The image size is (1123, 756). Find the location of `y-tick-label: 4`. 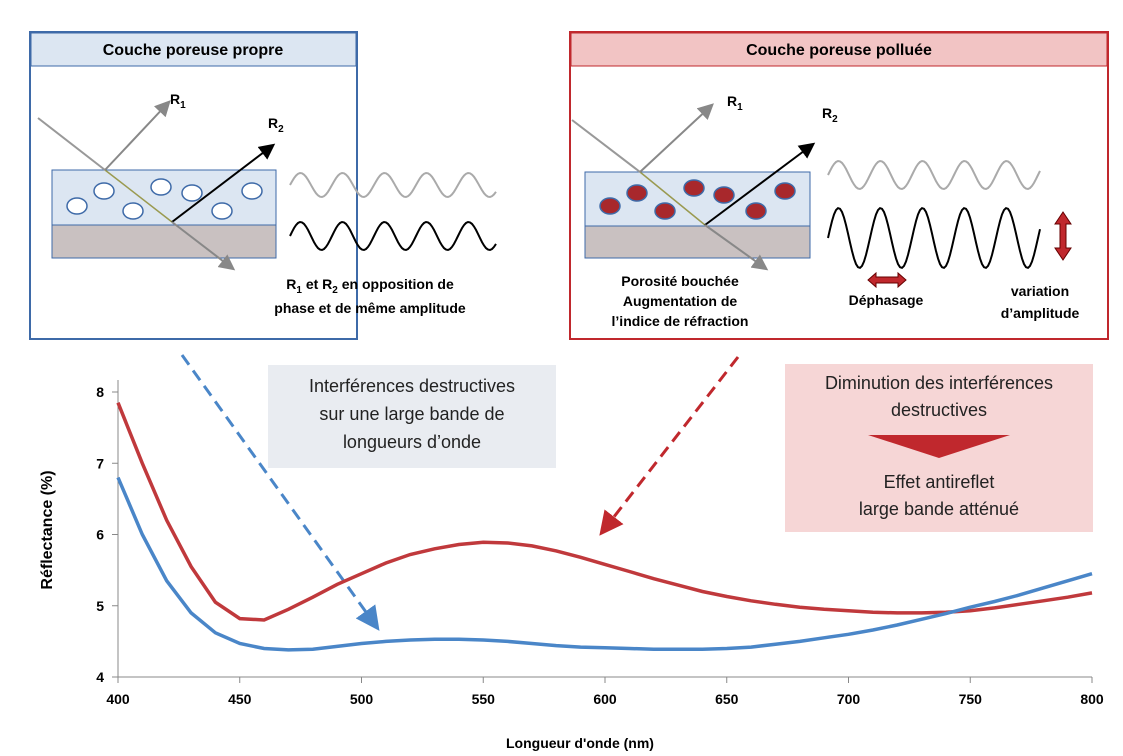

y-tick-label: 4 is located at coordinates (100, 677).